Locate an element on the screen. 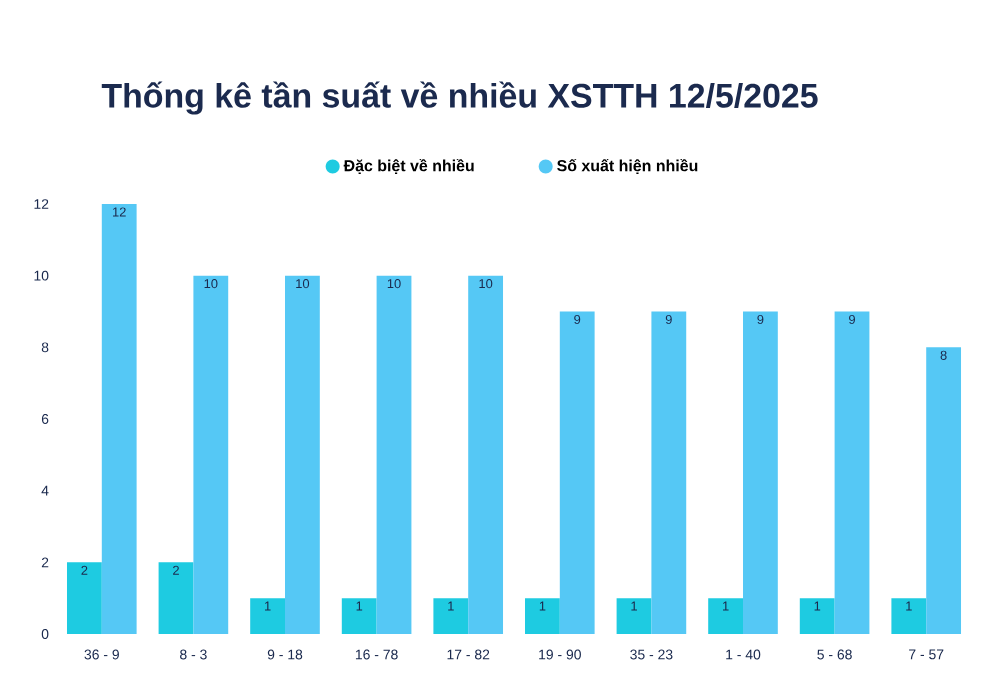  chart-title: Thống kê tần suất về nhiều XSTTH 12/5/2025 is located at coordinates (459, 98).